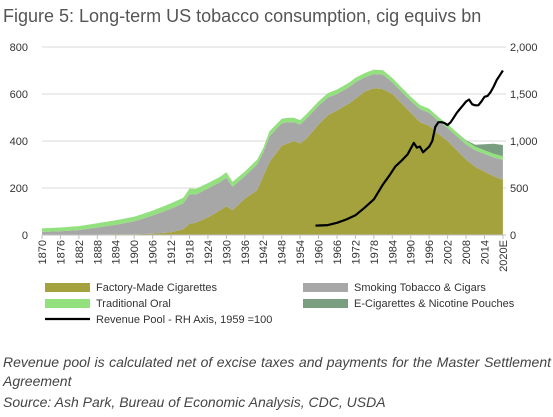  I want to click on x-tick-label: 1870, so click(43, 252).